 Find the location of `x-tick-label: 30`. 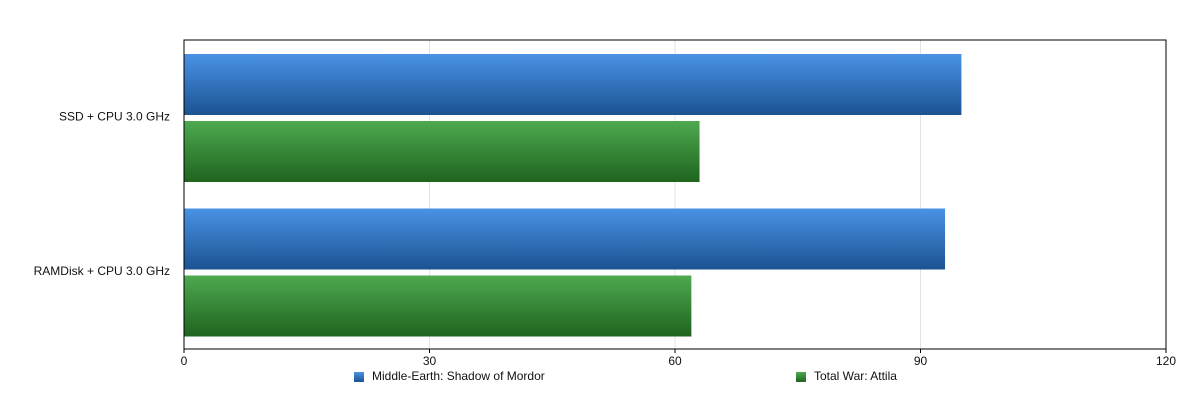

x-tick-label: 30 is located at coordinates (430, 361).